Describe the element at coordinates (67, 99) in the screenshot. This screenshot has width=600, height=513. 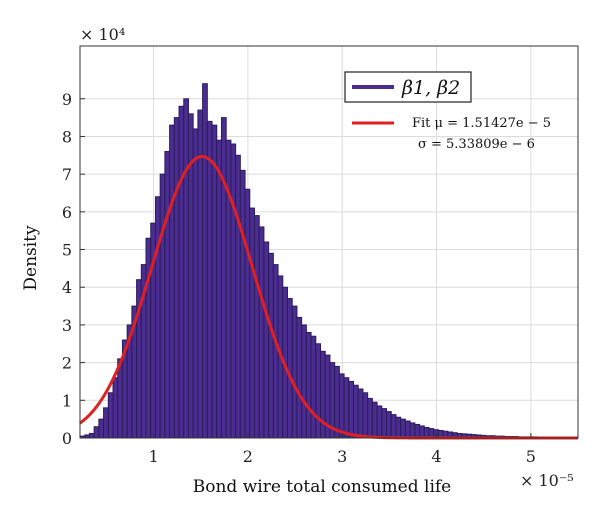
I see `y-tick-label: 9` at that location.